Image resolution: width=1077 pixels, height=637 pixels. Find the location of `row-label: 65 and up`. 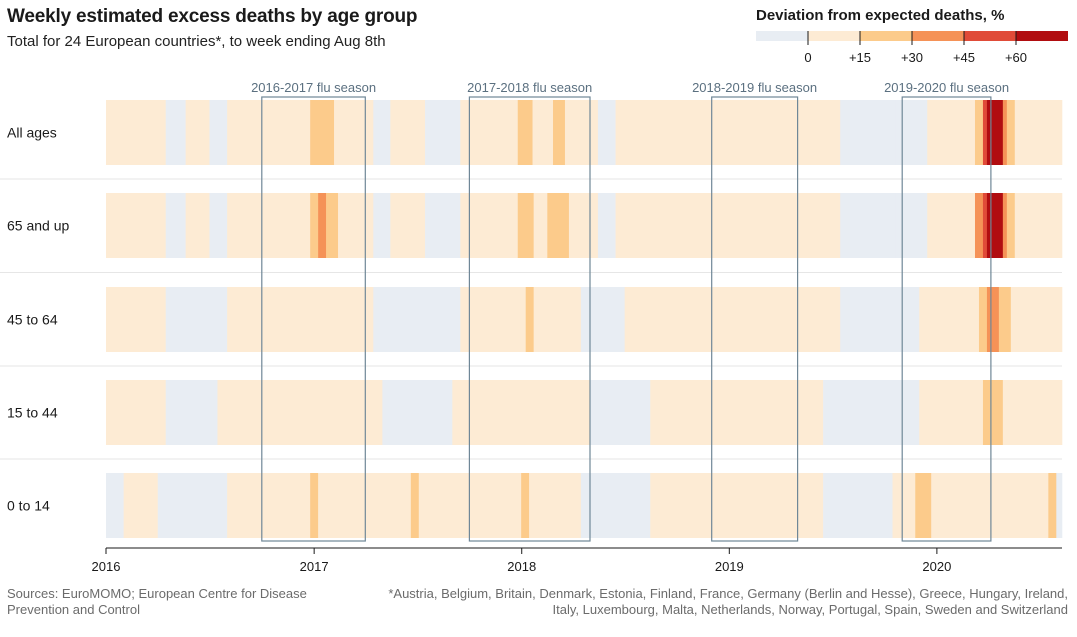

row-label: 65 and up is located at coordinates (38, 226).